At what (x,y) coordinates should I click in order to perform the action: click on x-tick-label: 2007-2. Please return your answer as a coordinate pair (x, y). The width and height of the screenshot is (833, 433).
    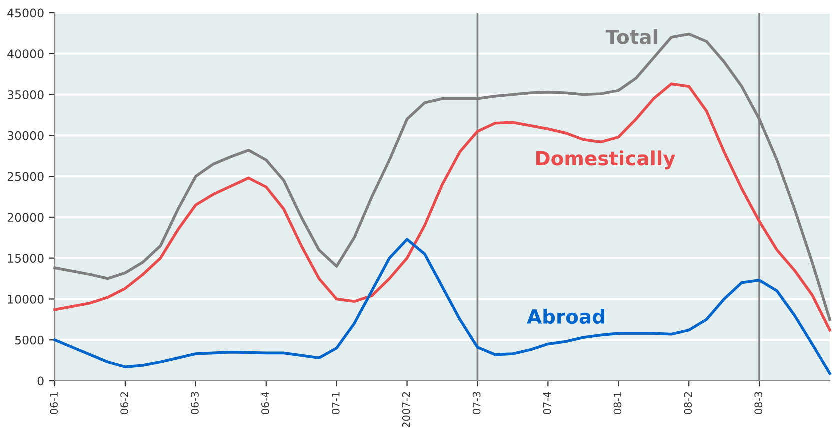
    Looking at the image, I should click on (406, 410).